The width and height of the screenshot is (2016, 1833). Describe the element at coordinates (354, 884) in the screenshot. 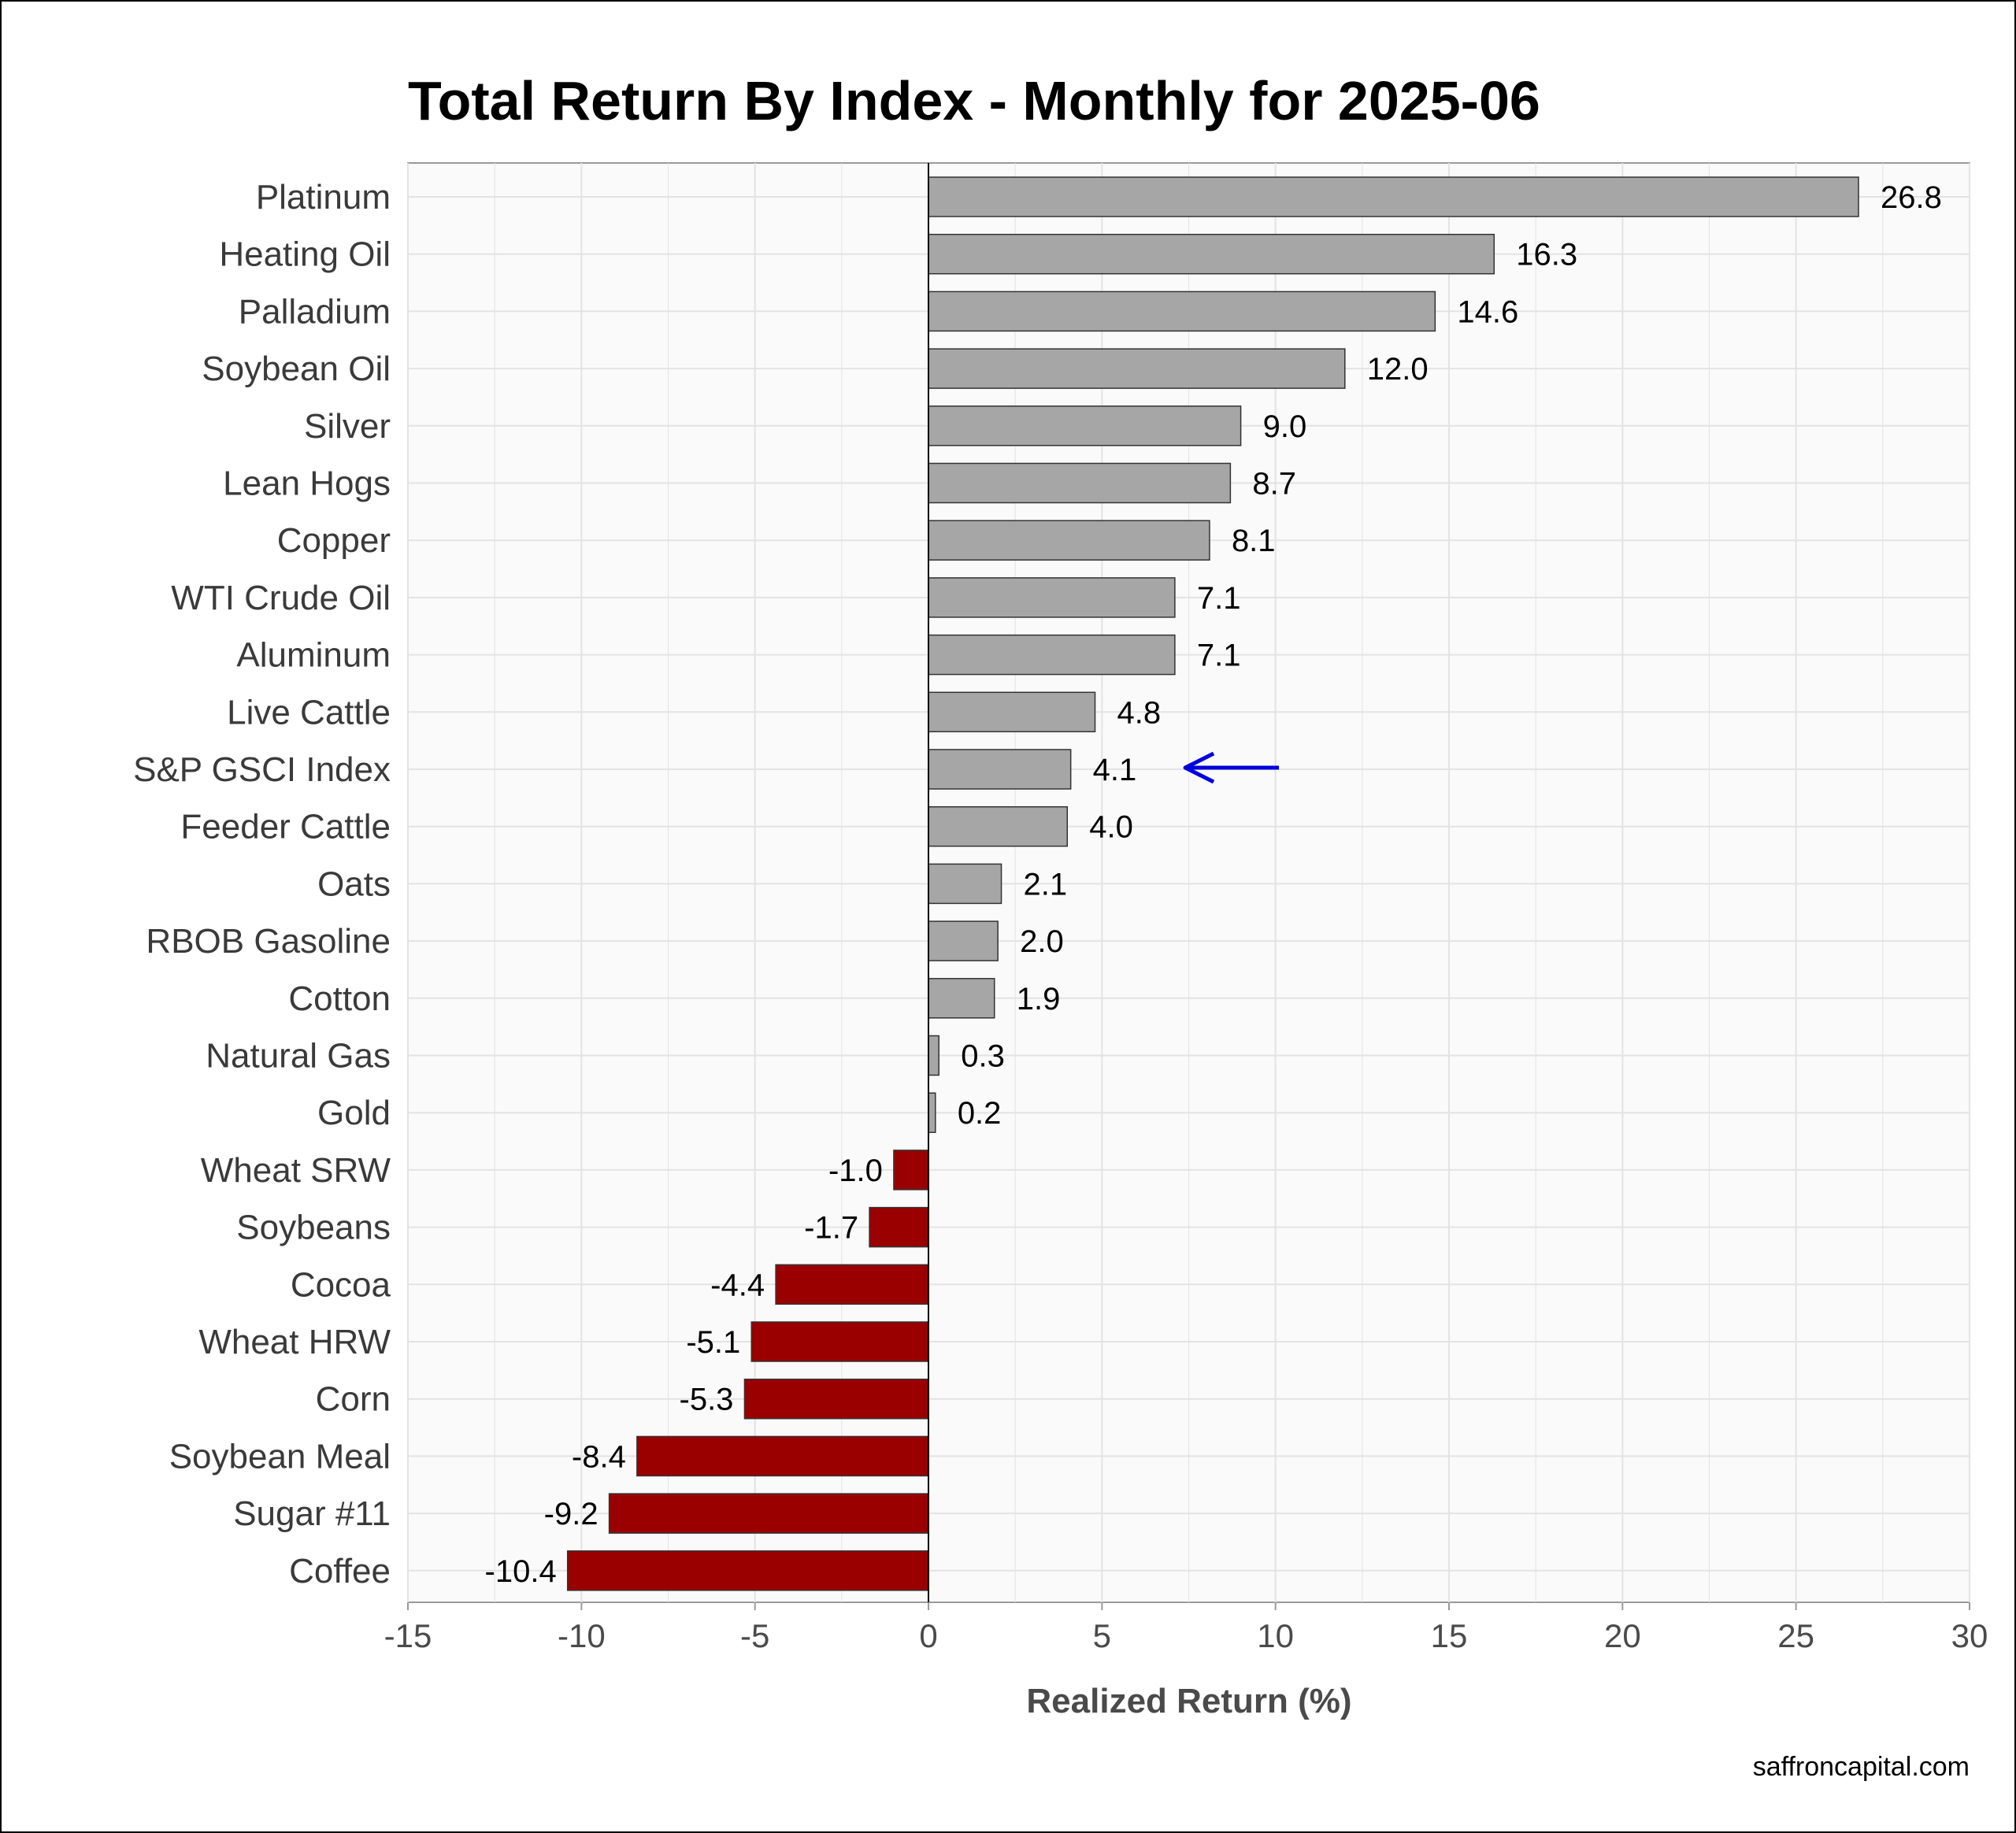

I see `category-label: Oats` at that location.